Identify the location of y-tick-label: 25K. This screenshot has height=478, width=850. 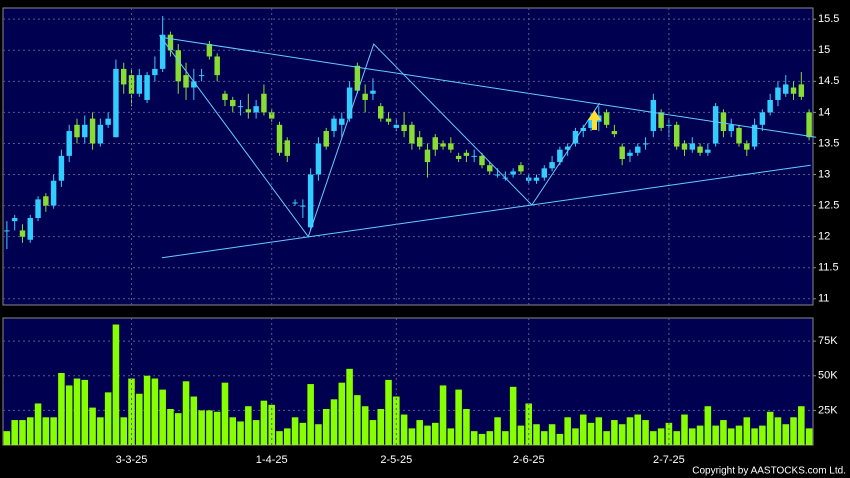
(828, 410).